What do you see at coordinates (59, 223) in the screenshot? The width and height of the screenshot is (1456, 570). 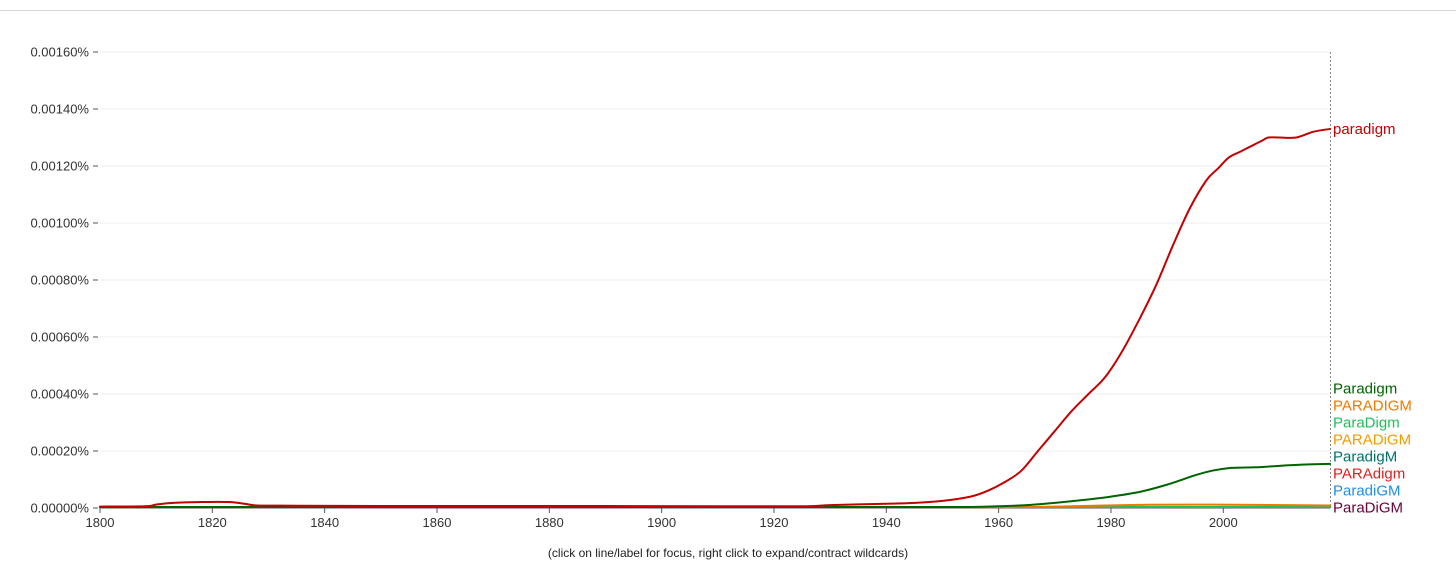 I see `y-tick-label: 0.00100%` at bounding box center [59, 223].